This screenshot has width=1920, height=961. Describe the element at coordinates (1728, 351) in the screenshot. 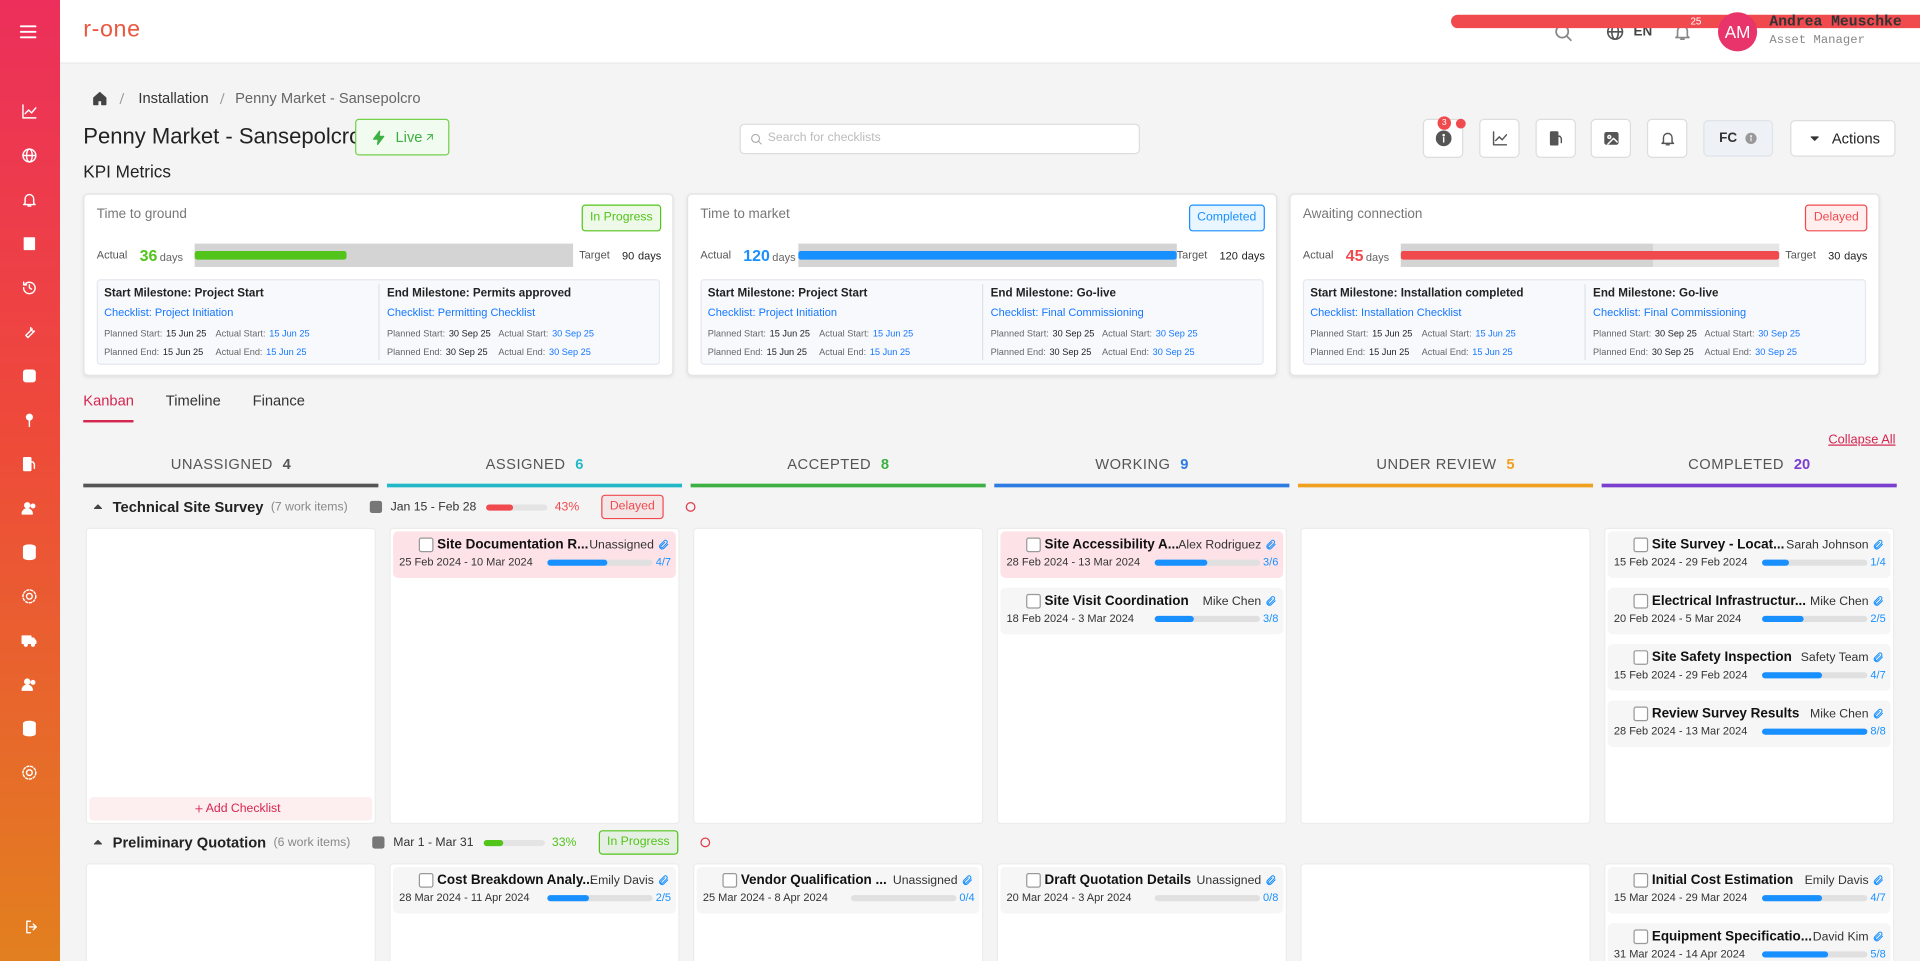

I see `date-label: Actual End:` at that location.